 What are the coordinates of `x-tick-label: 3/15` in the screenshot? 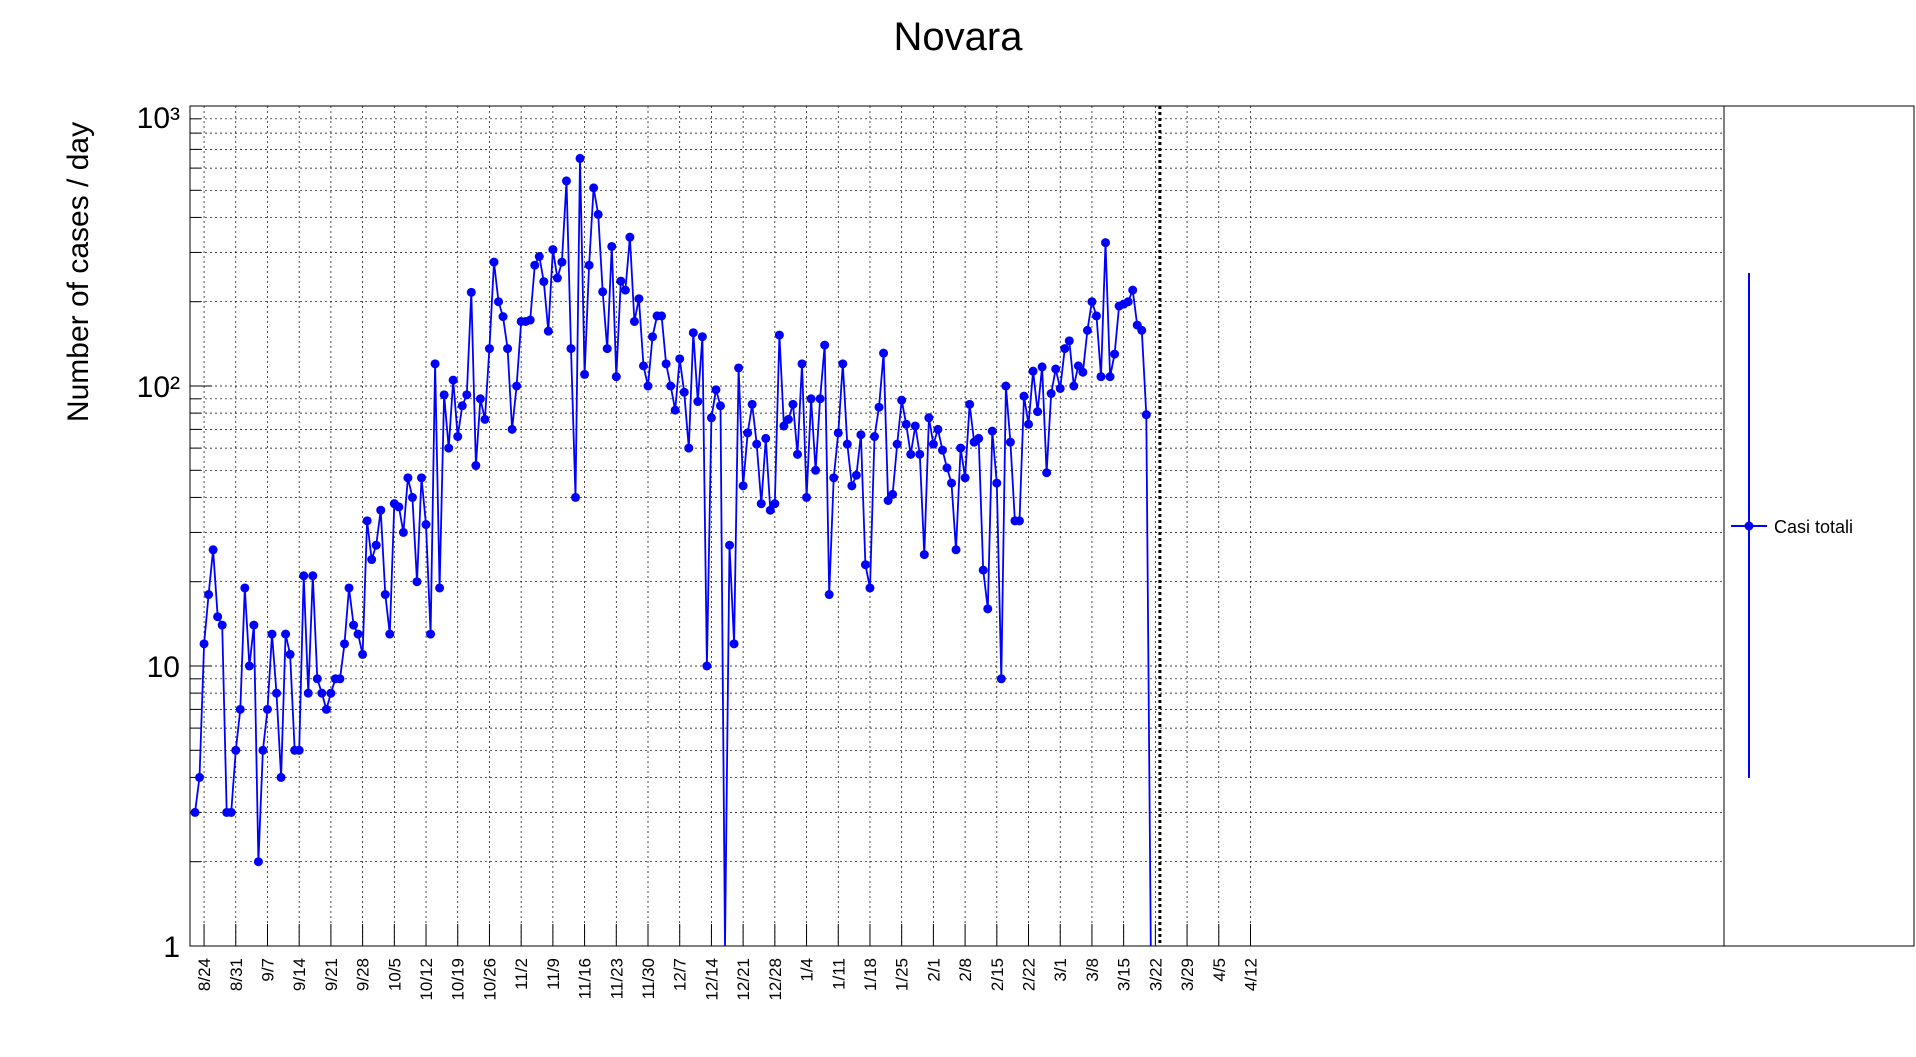 It's located at (1124, 974).